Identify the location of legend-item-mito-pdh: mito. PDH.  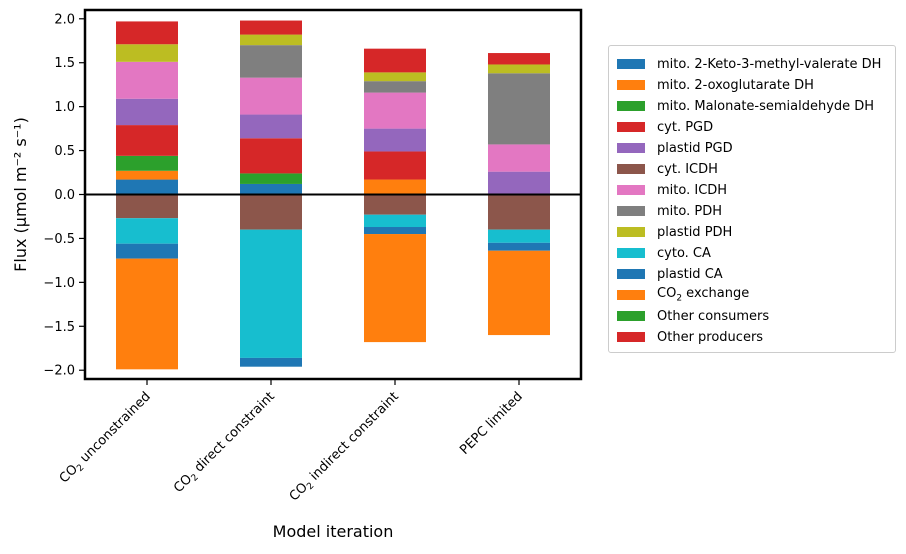
(669, 211).